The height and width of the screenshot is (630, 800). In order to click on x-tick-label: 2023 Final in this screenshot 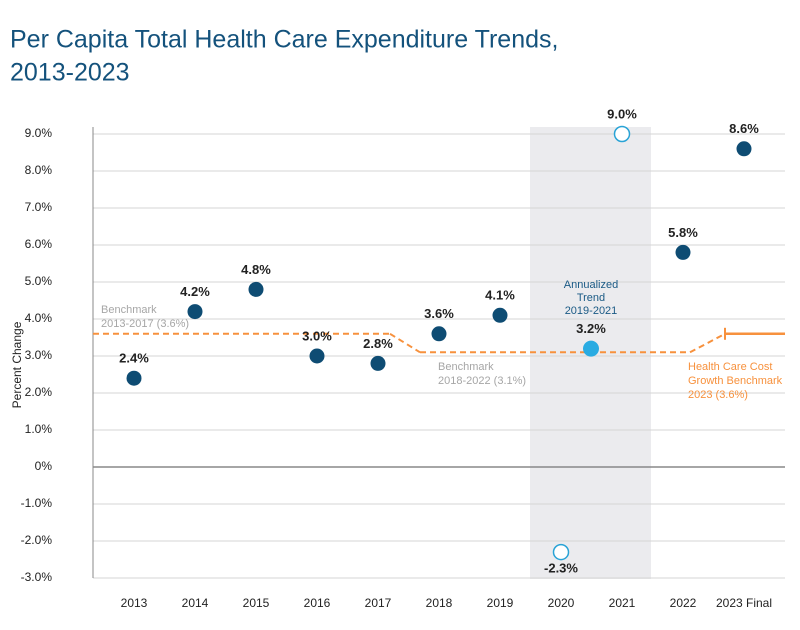, I will do `click(744, 603)`.